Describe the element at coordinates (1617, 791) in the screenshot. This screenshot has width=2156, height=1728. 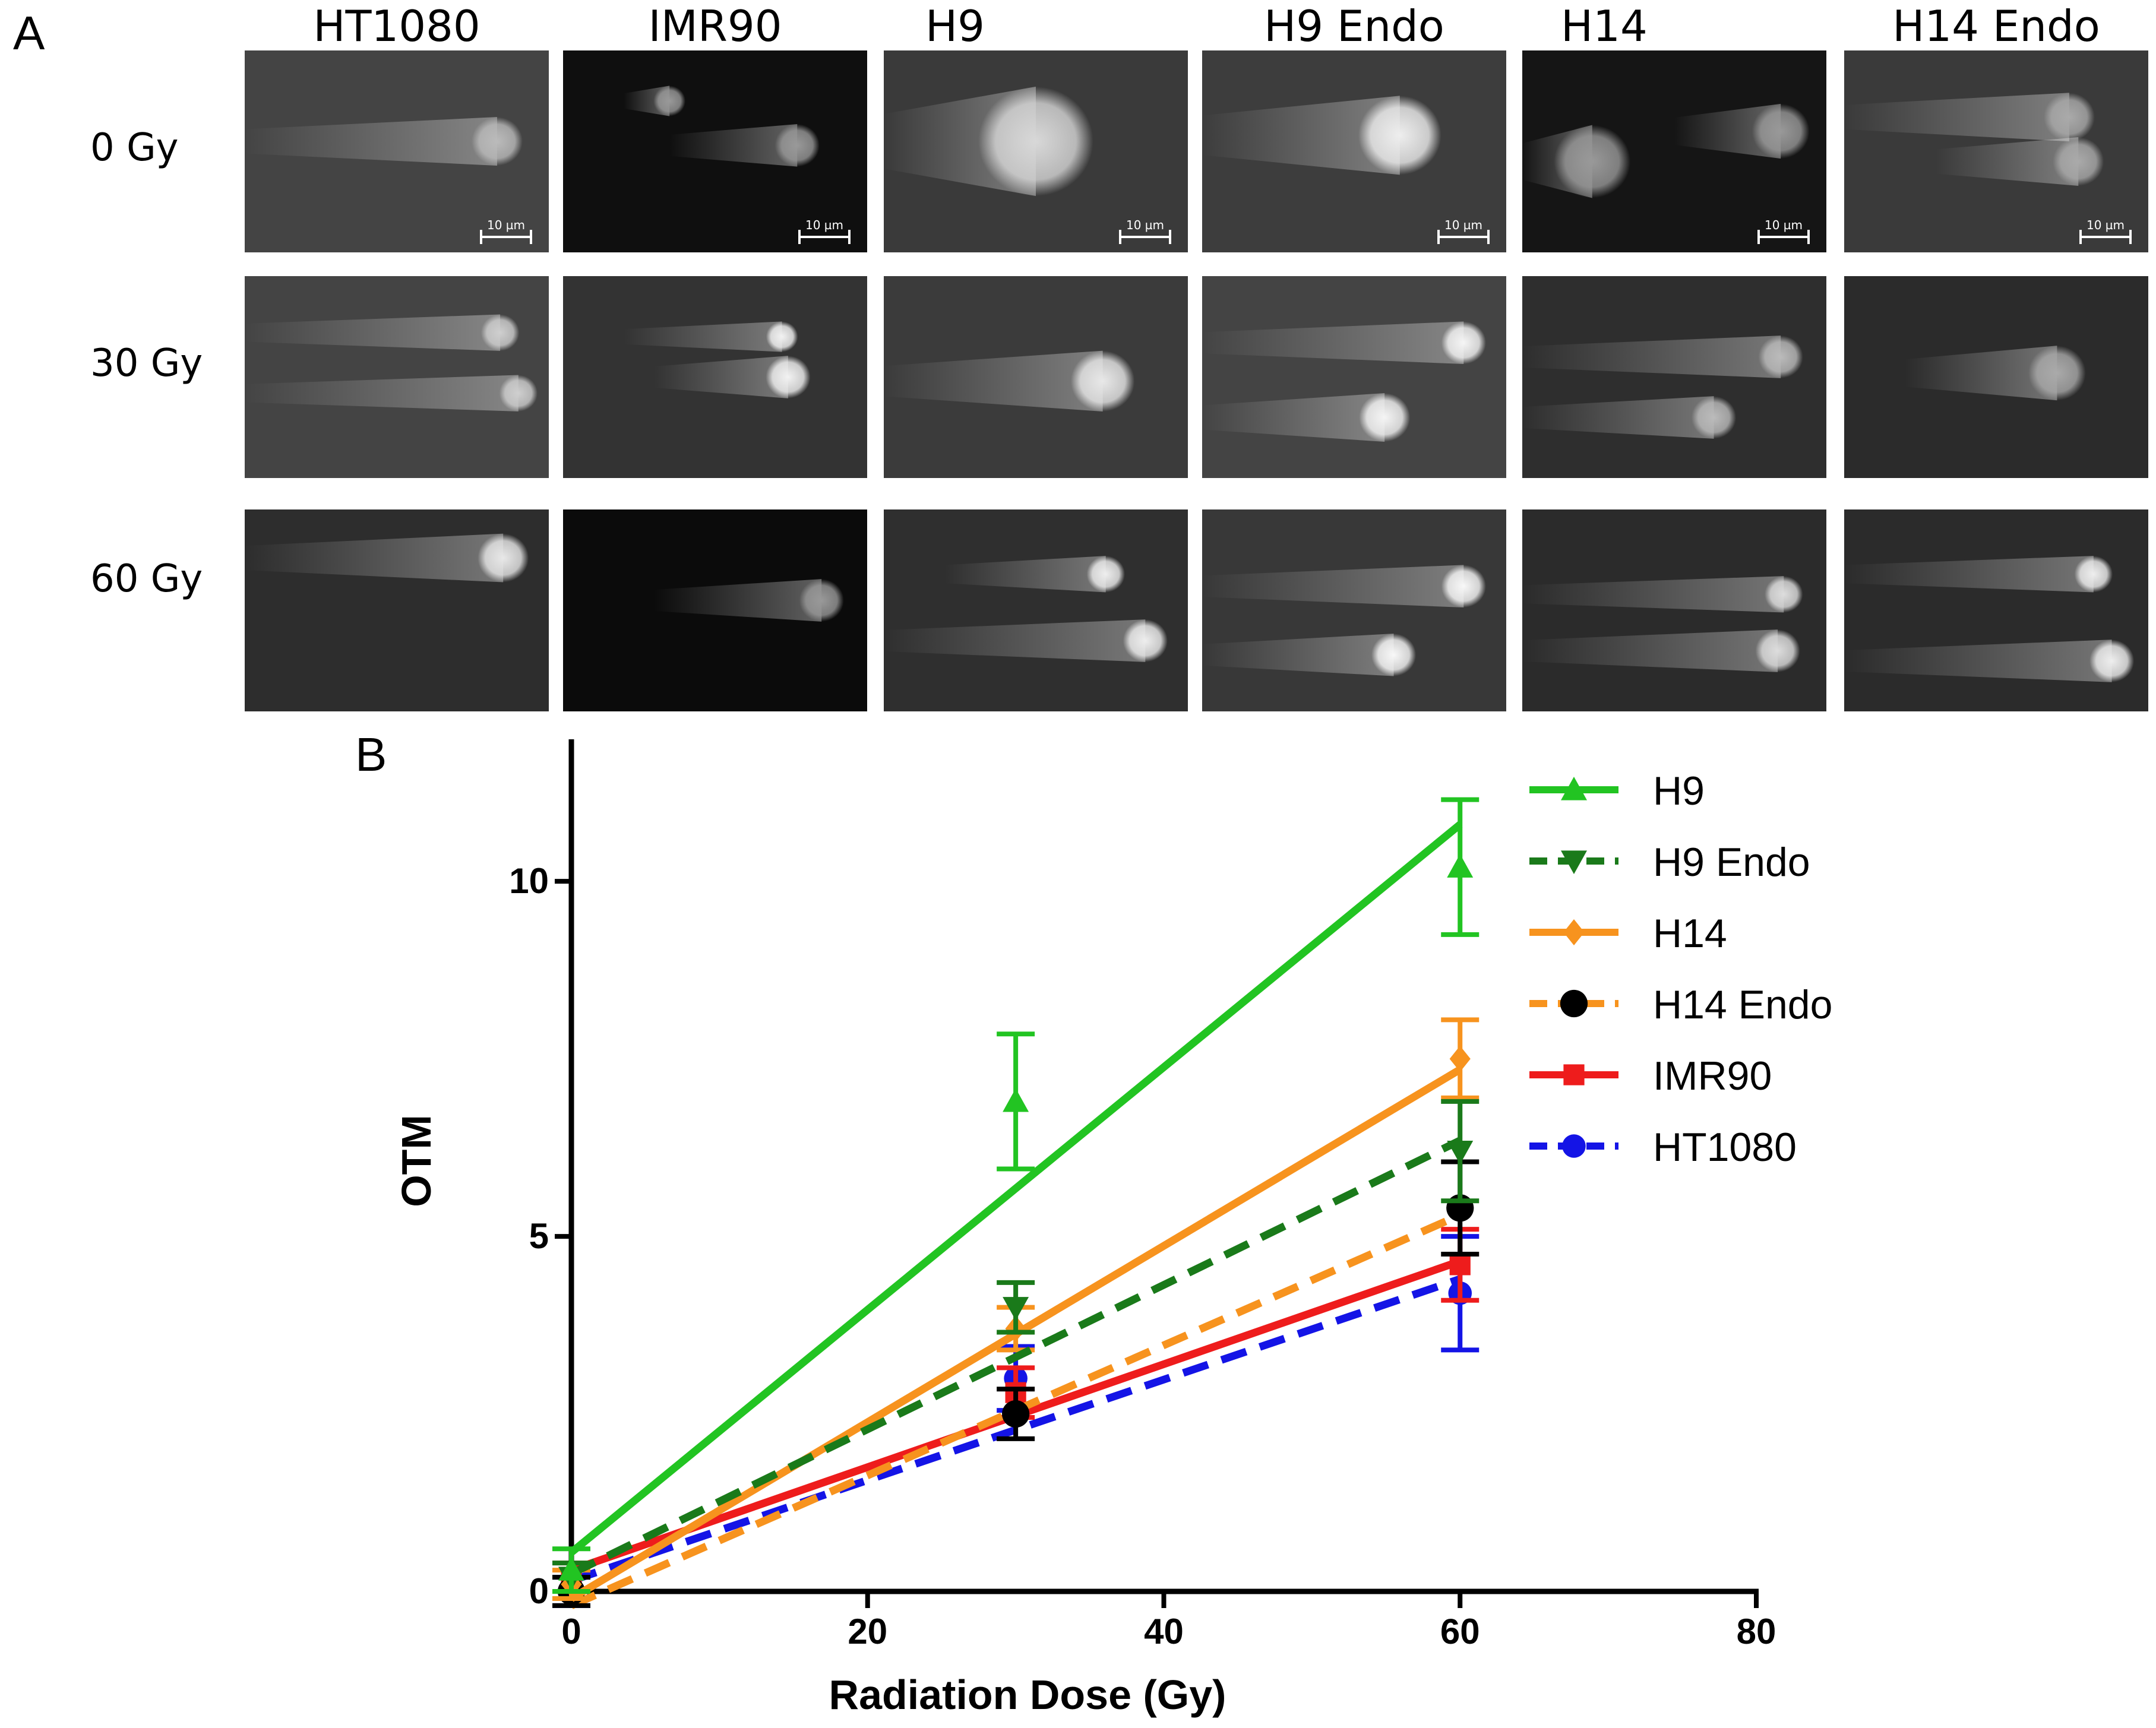
I see `legend-item-h9: H9` at that location.